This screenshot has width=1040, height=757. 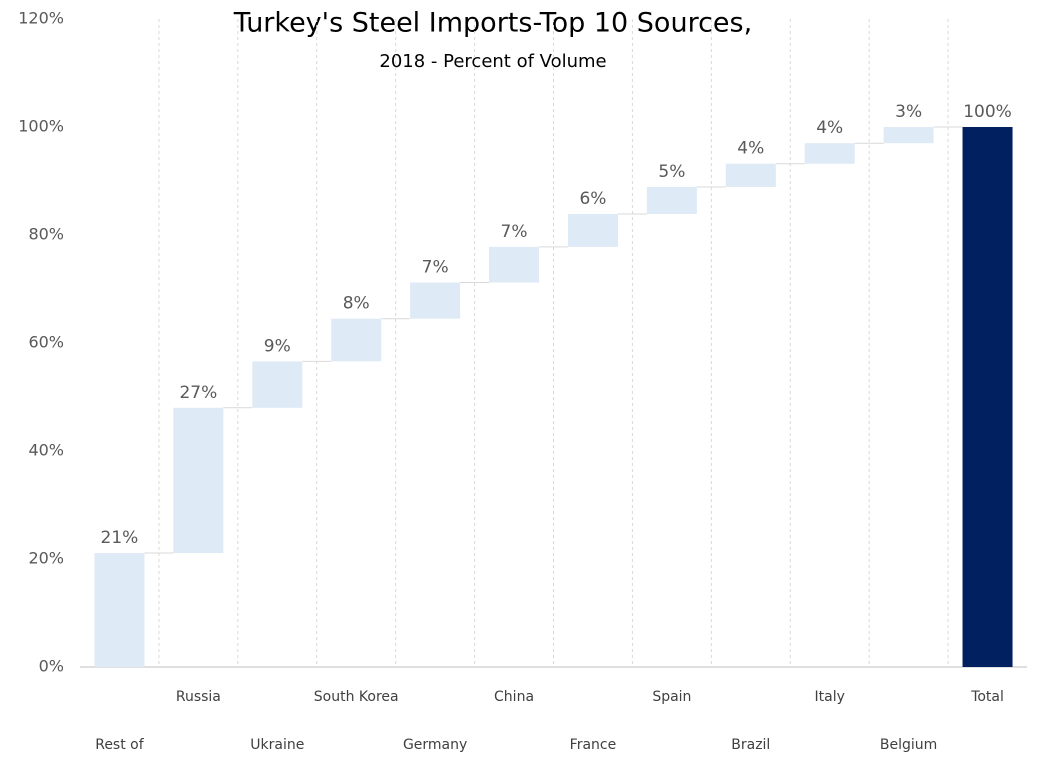 What do you see at coordinates (435, 745) in the screenshot?
I see `x-tick-label: Germany` at bounding box center [435, 745].